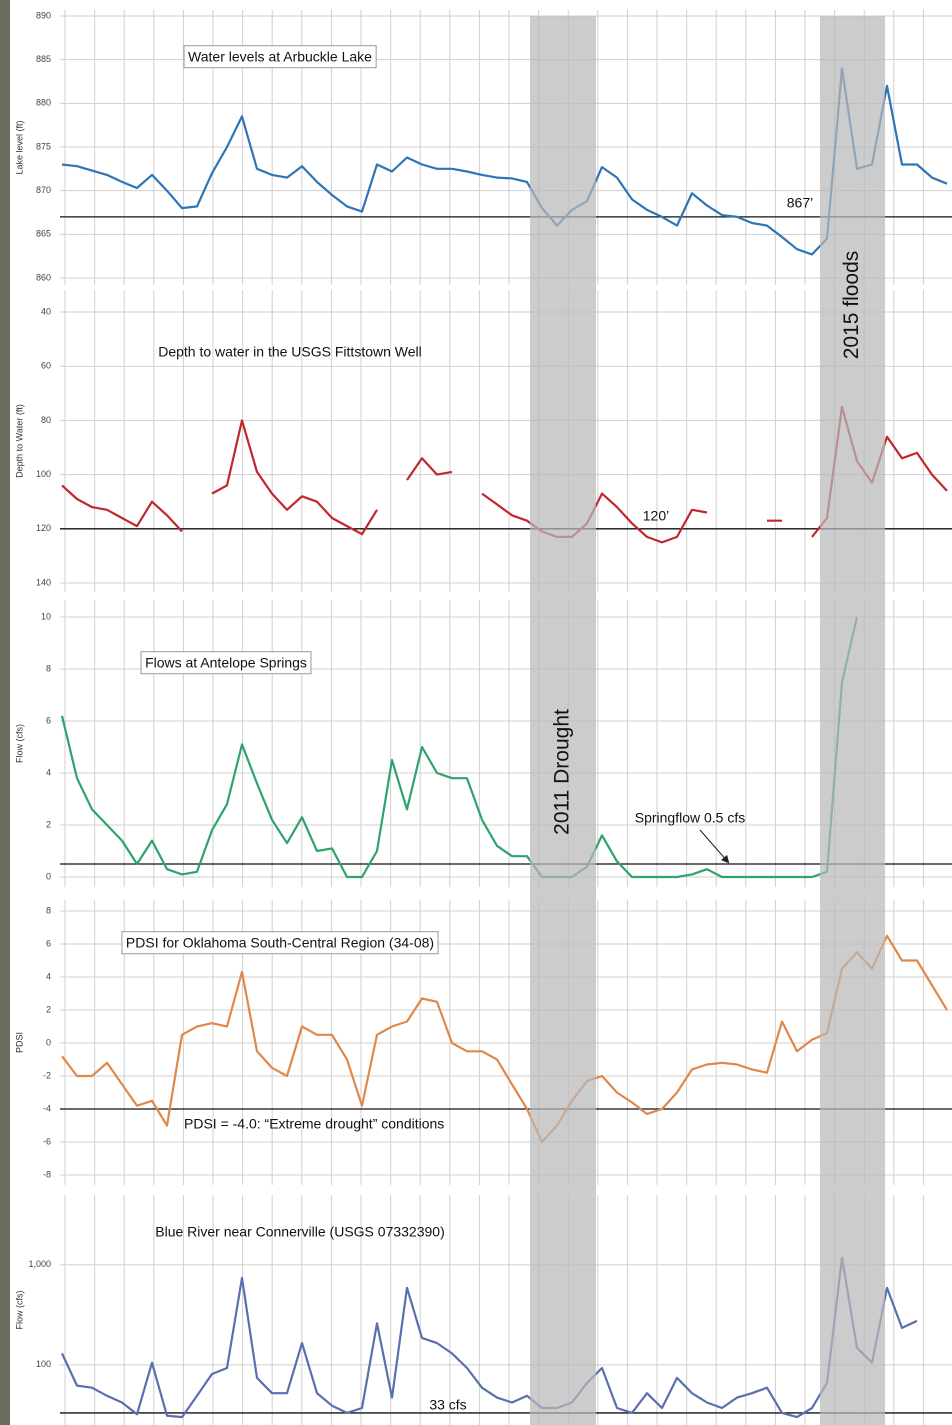 The image size is (952, 1425). I want to click on side-strip, so click(5, 712).